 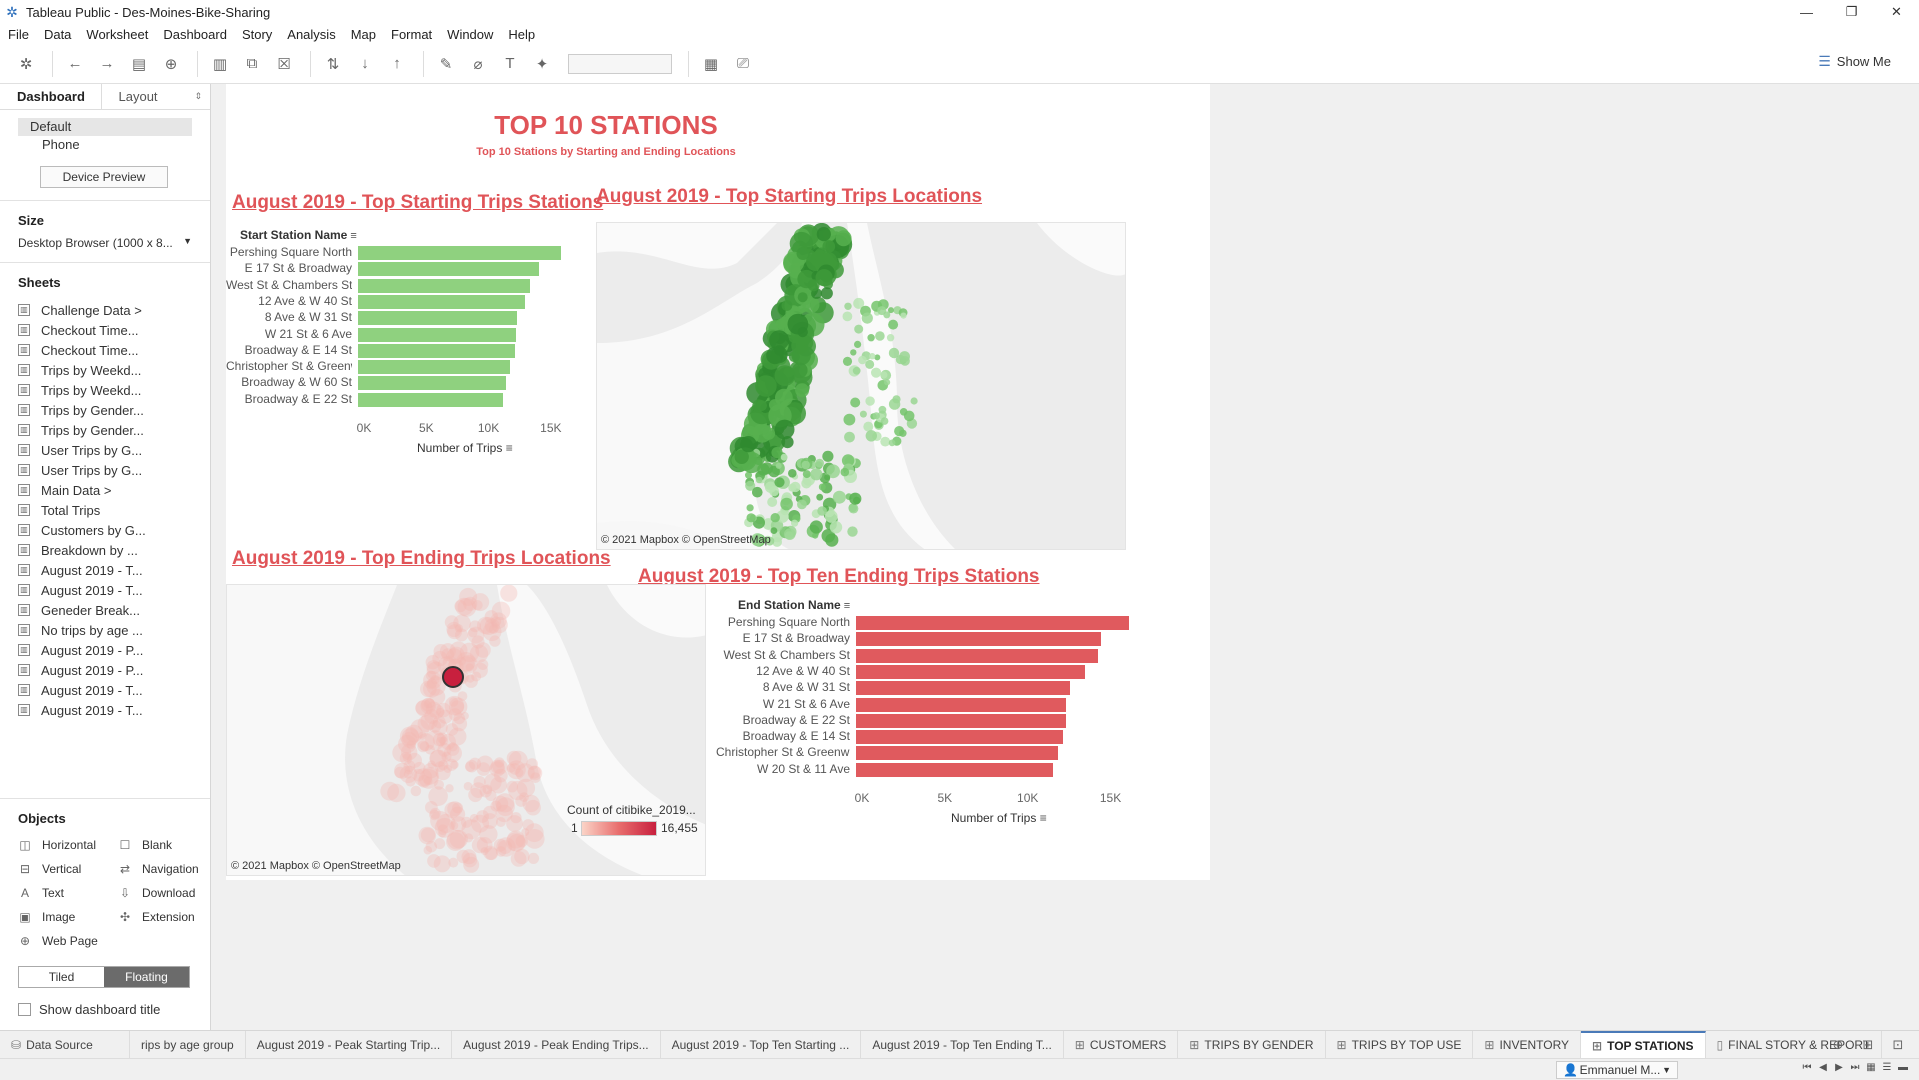 I want to click on duplicate-sheet-icon: ⧉, so click(x=252, y=63).